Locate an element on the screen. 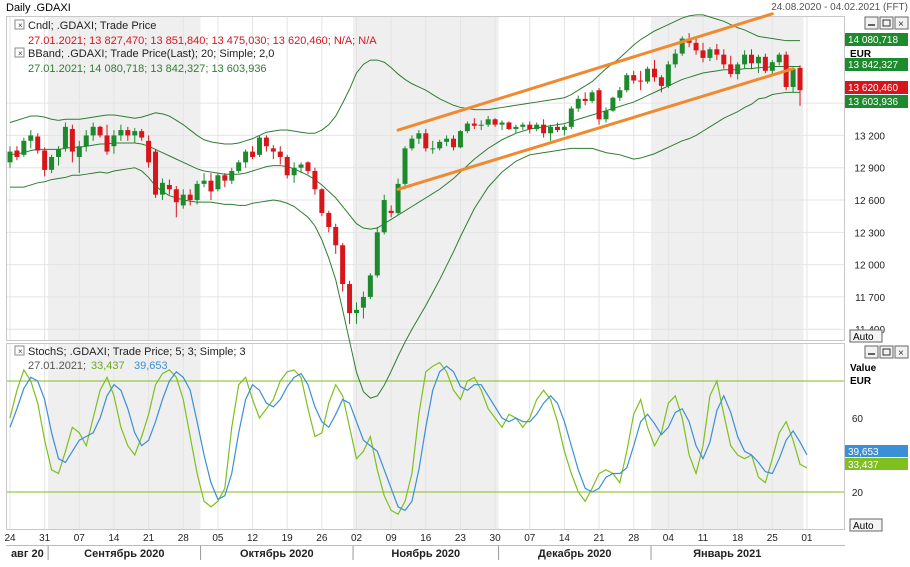 The width and height of the screenshot is (910, 567). channel-lower-line is located at coordinates (595, 129).